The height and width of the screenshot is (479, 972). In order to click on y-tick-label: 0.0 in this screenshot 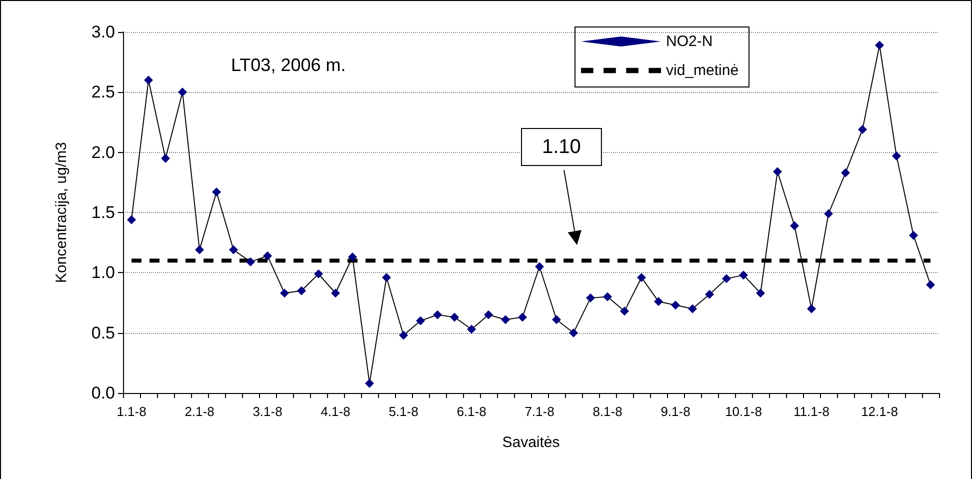, I will do `click(103, 393)`.